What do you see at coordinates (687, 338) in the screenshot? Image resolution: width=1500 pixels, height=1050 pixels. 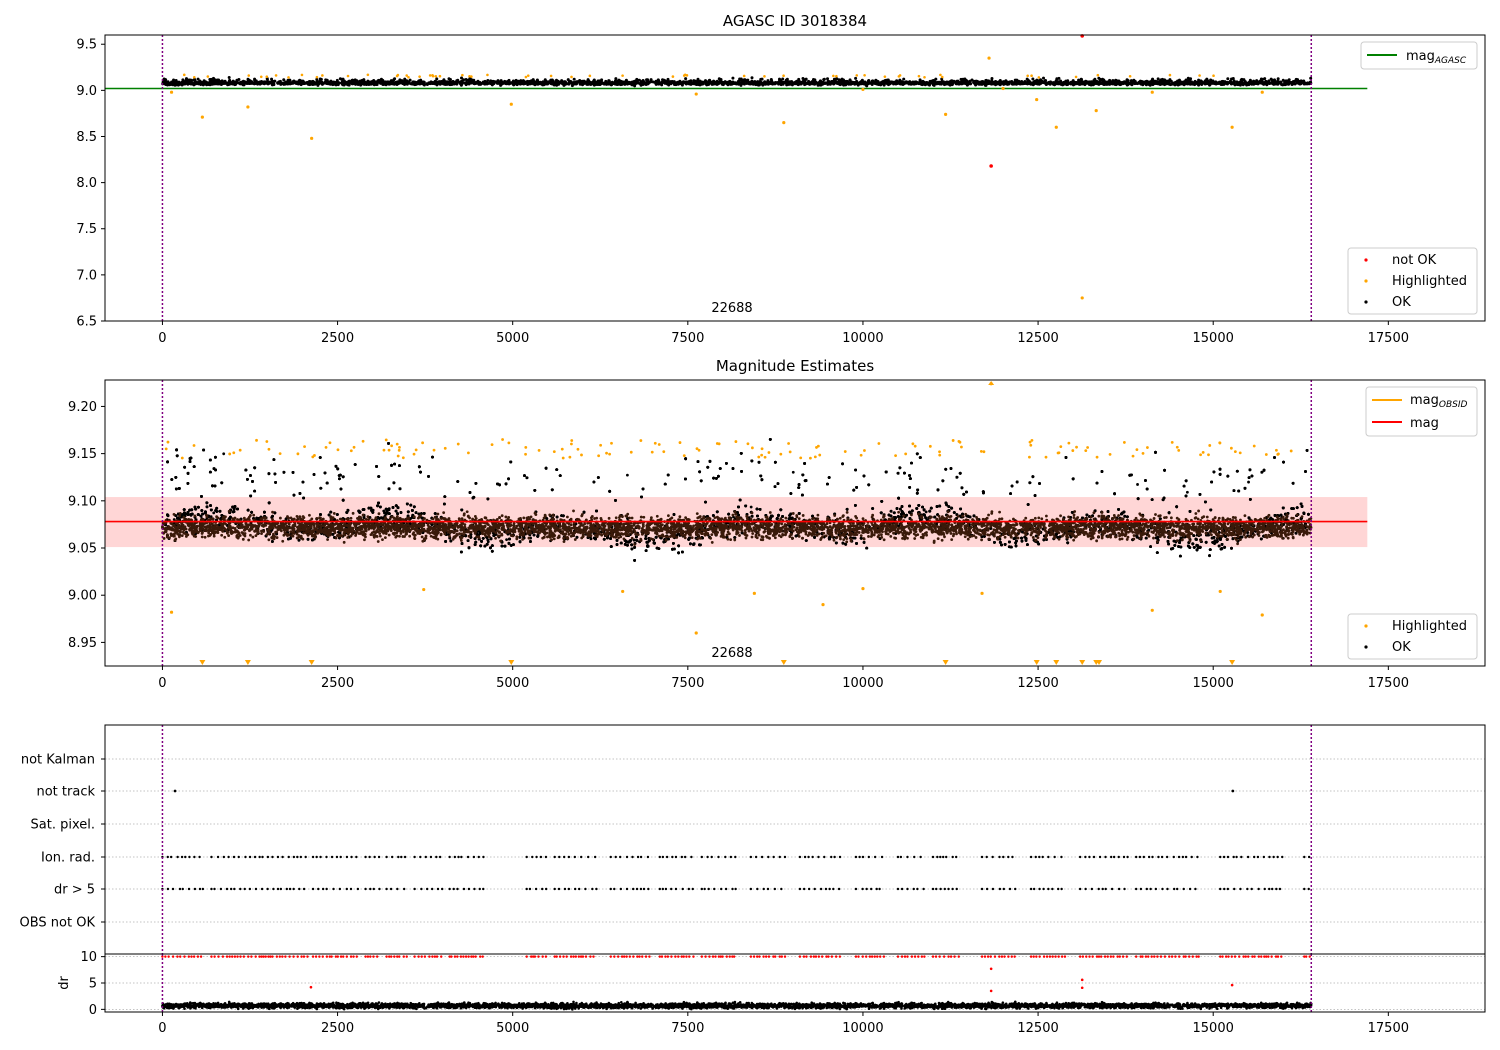 I see `x-tick-label: 7500` at bounding box center [687, 338].